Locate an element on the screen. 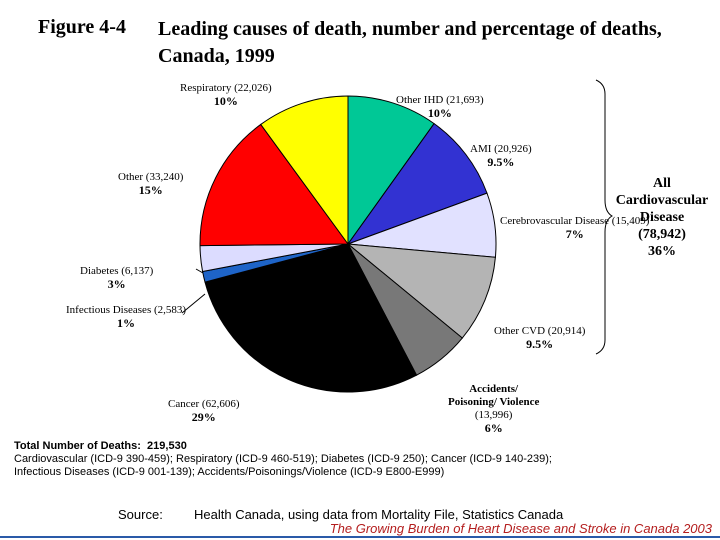 This screenshot has height=540, width=720. label-infectious: Infectious Diseases (2,583) 1% is located at coordinates (126, 317).